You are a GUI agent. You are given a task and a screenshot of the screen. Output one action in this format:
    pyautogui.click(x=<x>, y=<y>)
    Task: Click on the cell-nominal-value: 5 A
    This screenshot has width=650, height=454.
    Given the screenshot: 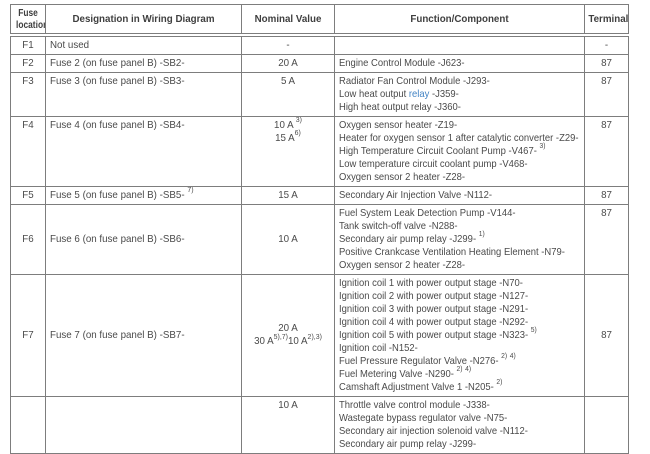 What is the action you would take?
    pyautogui.click(x=288, y=94)
    